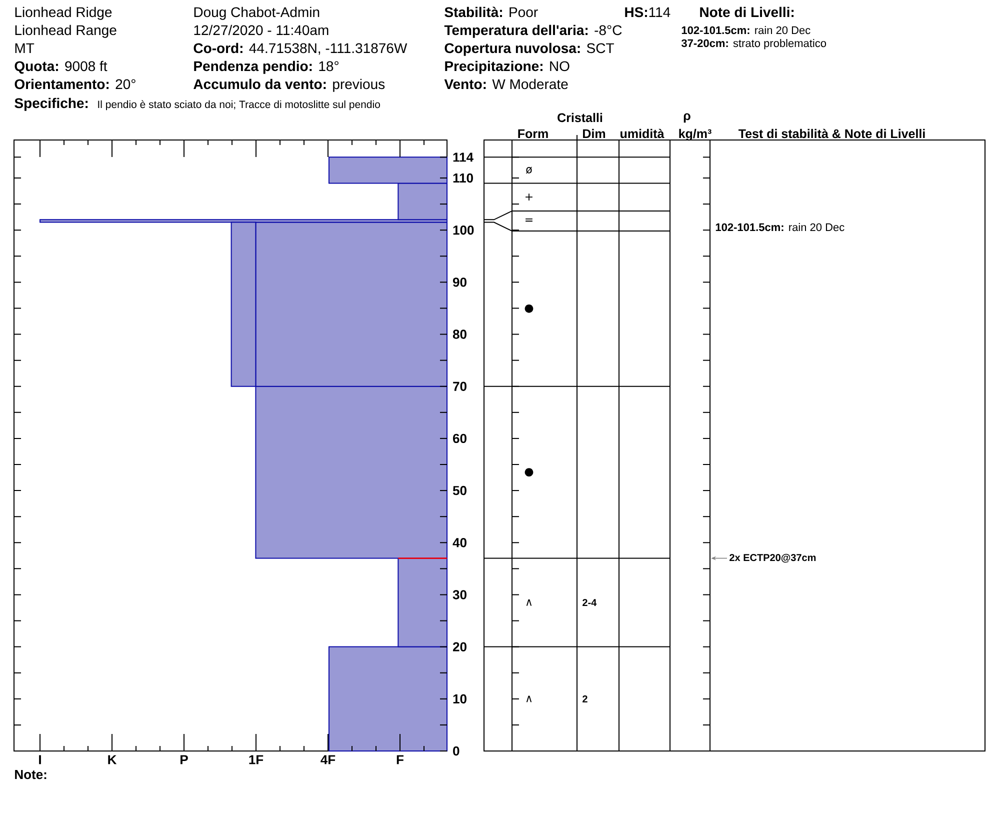  I want to click on category-label: Test di stabilità & Note di Livelli, so click(831, 133).